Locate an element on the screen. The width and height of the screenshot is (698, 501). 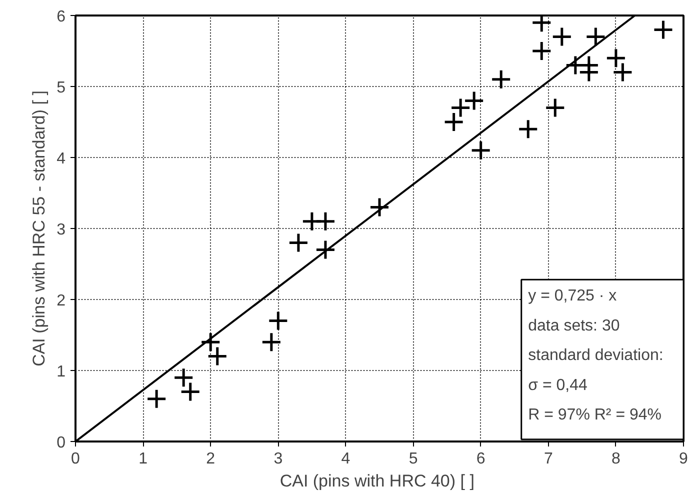
x-tick-label: 2 is located at coordinates (211, 459).